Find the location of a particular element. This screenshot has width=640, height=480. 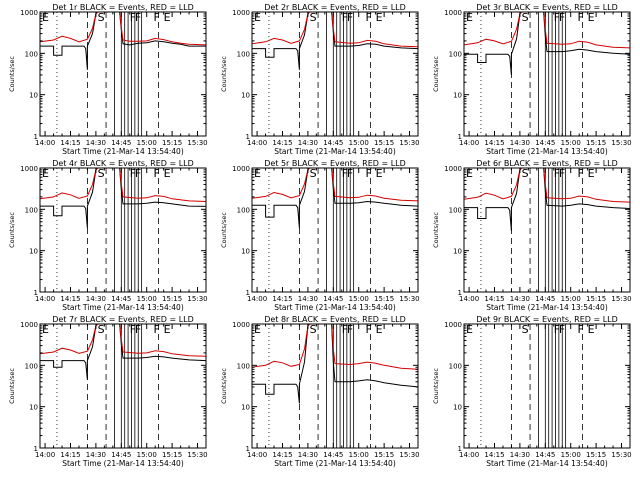

chart-title: Det 6r BLACK = Events, RED = LLD is located at coordinates (547, 163).